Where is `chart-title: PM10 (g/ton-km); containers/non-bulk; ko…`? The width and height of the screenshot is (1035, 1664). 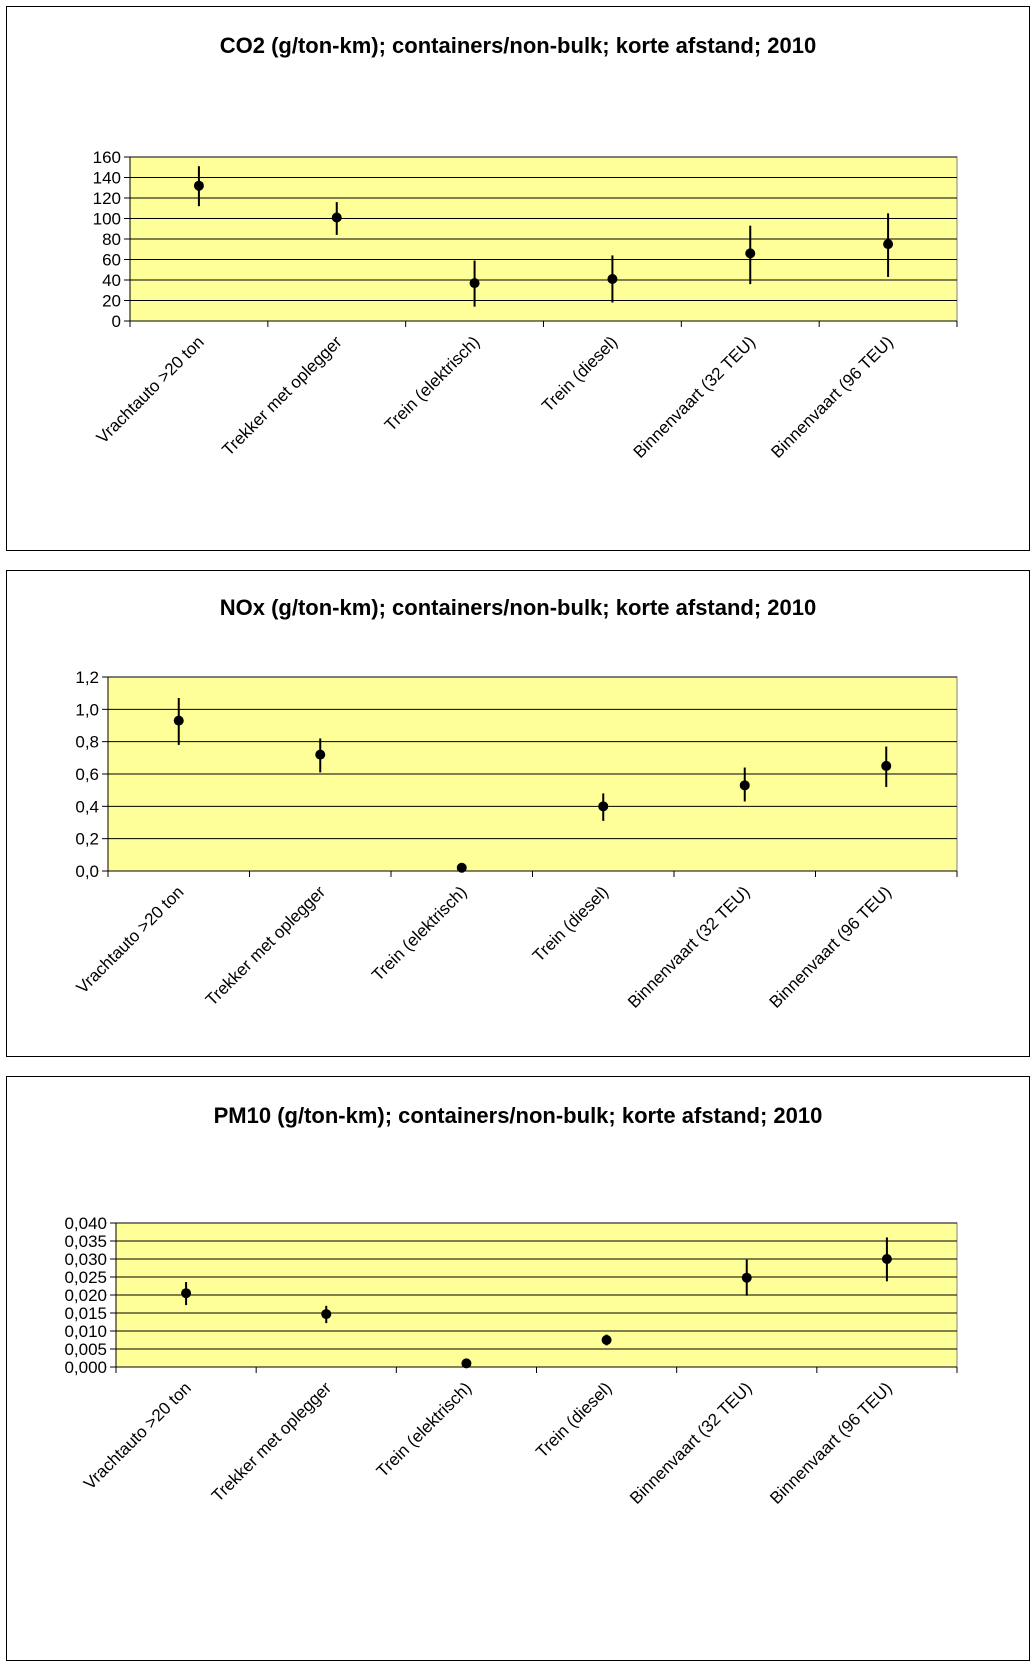
chart-title: PM10 (g/ton-km); containers/non-bulk; ko… is located at coordinates (518, 1115).